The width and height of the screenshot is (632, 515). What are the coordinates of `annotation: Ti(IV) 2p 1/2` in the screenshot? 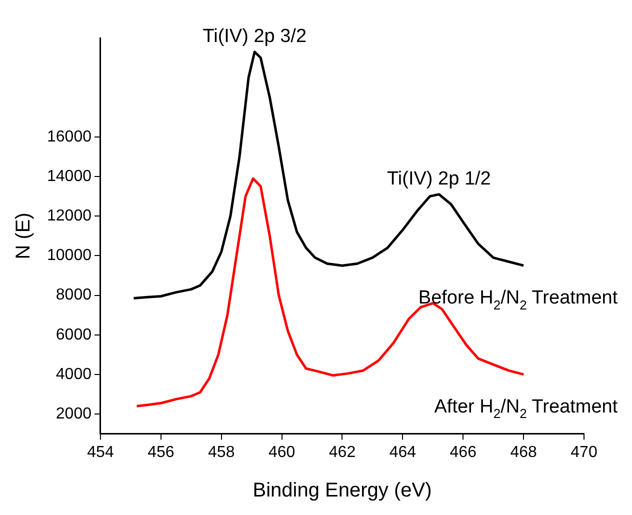 It's located at (439, 179).